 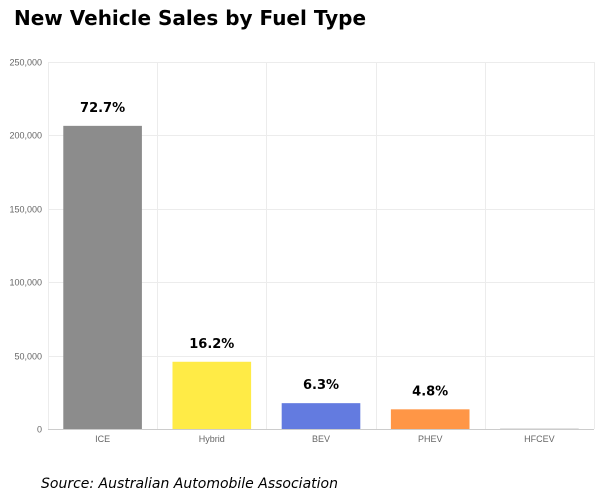 I want to click on y-tick-label: 200,000, so click(x=25, y=136).